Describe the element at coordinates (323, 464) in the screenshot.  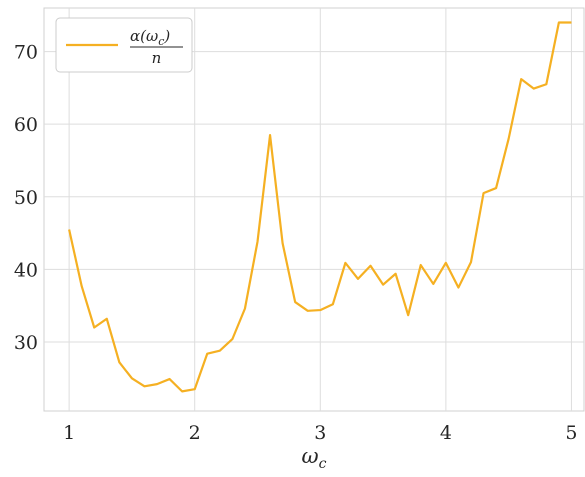
I see `x-axis-label-sub: c` at that location.